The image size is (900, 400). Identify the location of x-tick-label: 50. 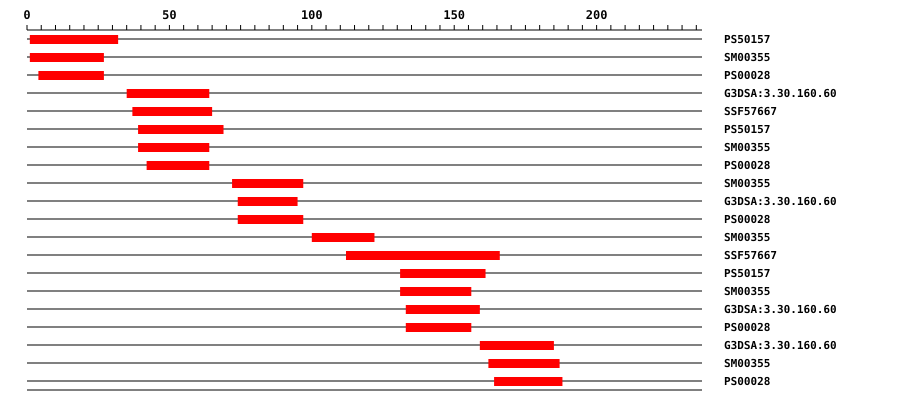
(169, 15).